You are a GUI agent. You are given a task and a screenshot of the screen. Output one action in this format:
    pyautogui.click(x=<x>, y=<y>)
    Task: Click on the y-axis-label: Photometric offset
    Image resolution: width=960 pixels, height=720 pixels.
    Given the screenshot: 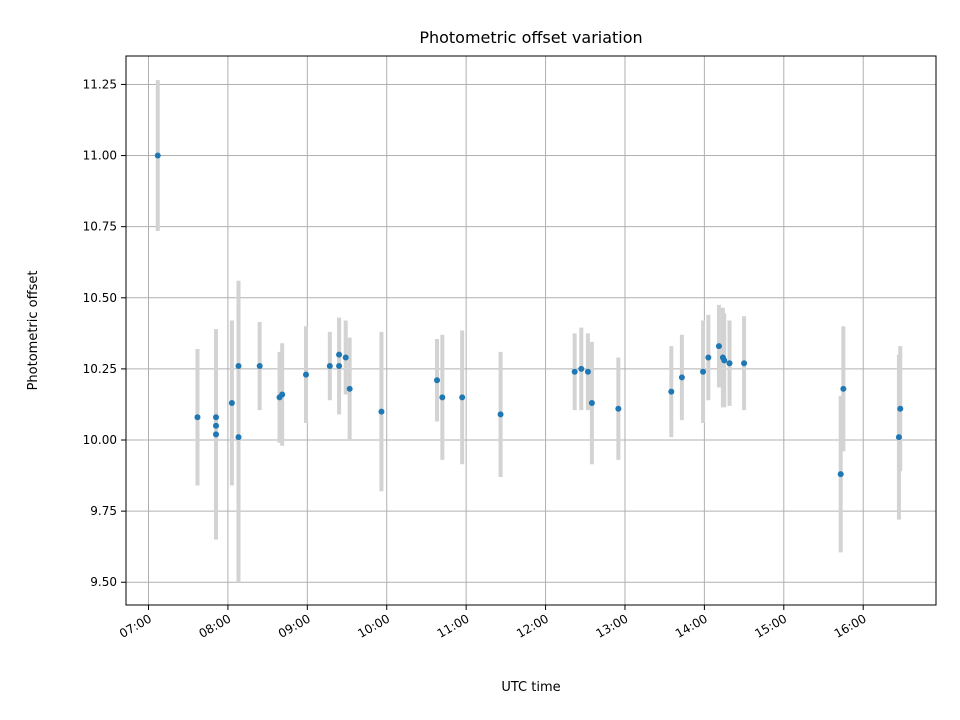 What is the action you would take?
    pyautogui.click(x=33, y=331)
    